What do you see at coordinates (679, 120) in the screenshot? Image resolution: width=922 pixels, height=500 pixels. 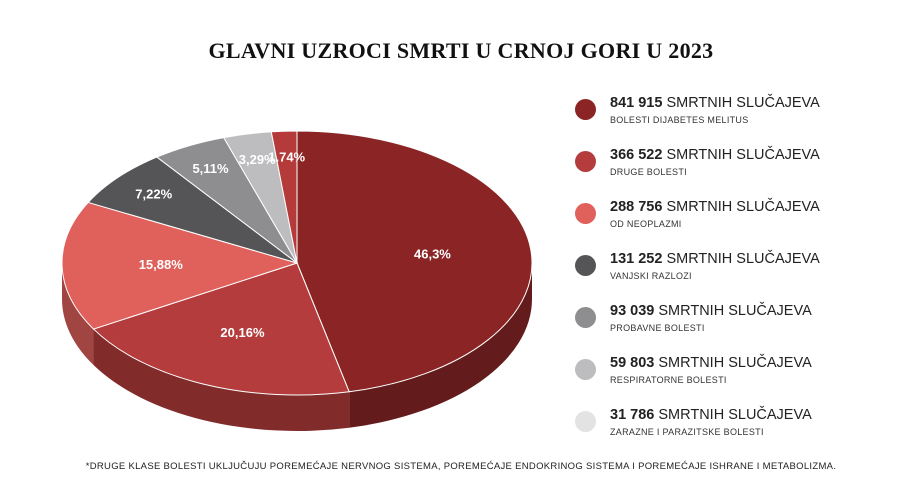 I see `legend-category: BOLESTI DIJABETES MELITUS` at bounding box center [679, 120].